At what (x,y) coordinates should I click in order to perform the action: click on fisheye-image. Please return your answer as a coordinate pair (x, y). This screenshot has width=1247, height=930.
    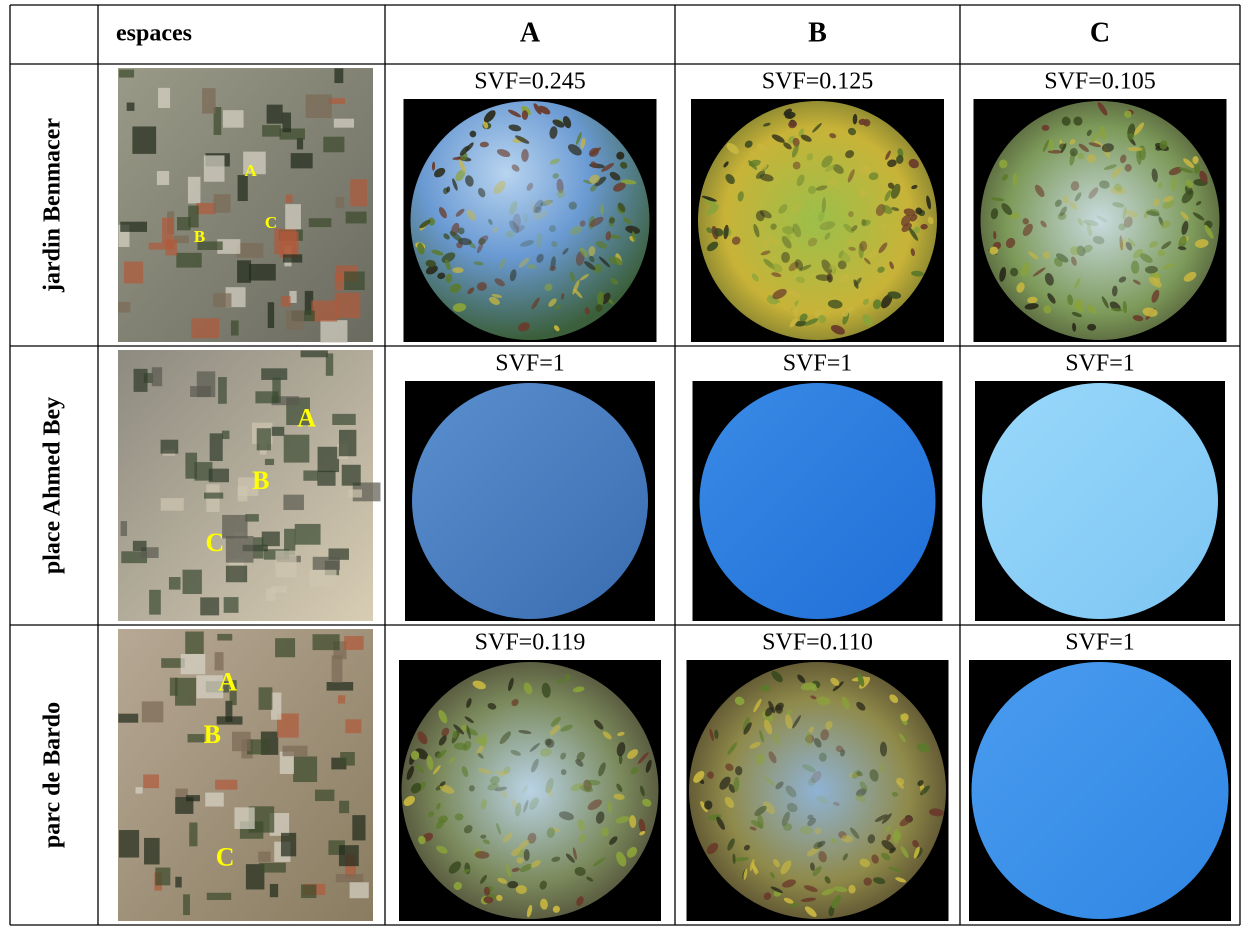
    Looking at the image, I should click on (817, 220).